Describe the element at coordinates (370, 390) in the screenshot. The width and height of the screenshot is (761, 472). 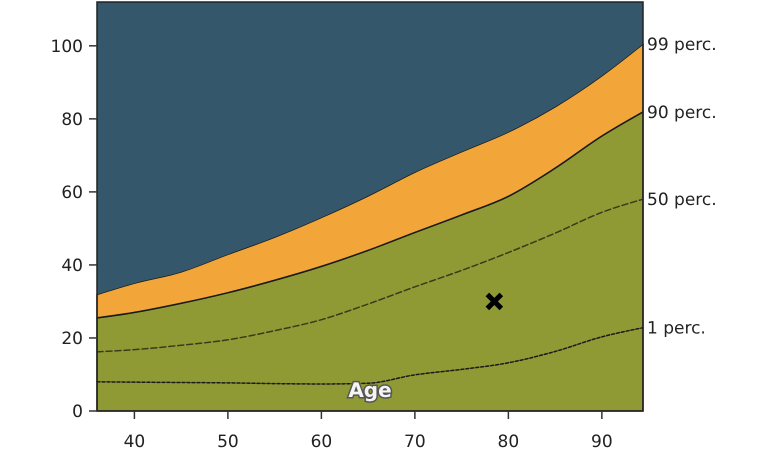
I see `x-axis-title: Age` at that location.